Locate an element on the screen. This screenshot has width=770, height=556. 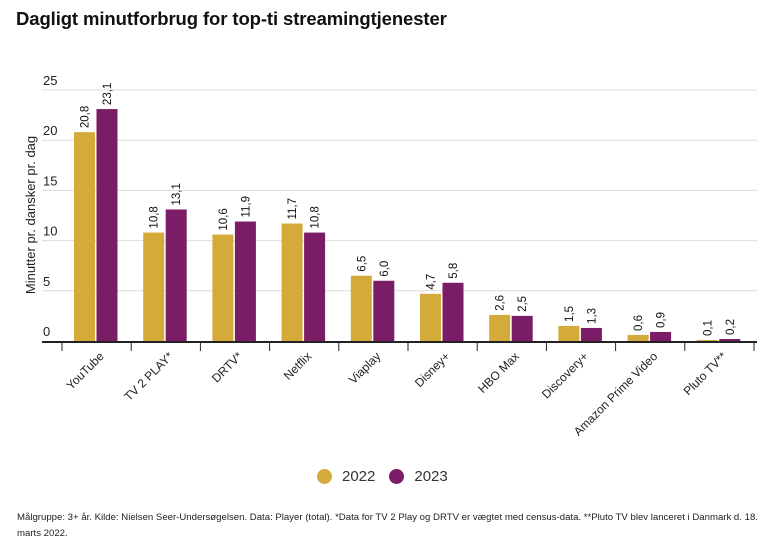
data-label: 13,1 is located at coordinates (177, 194).